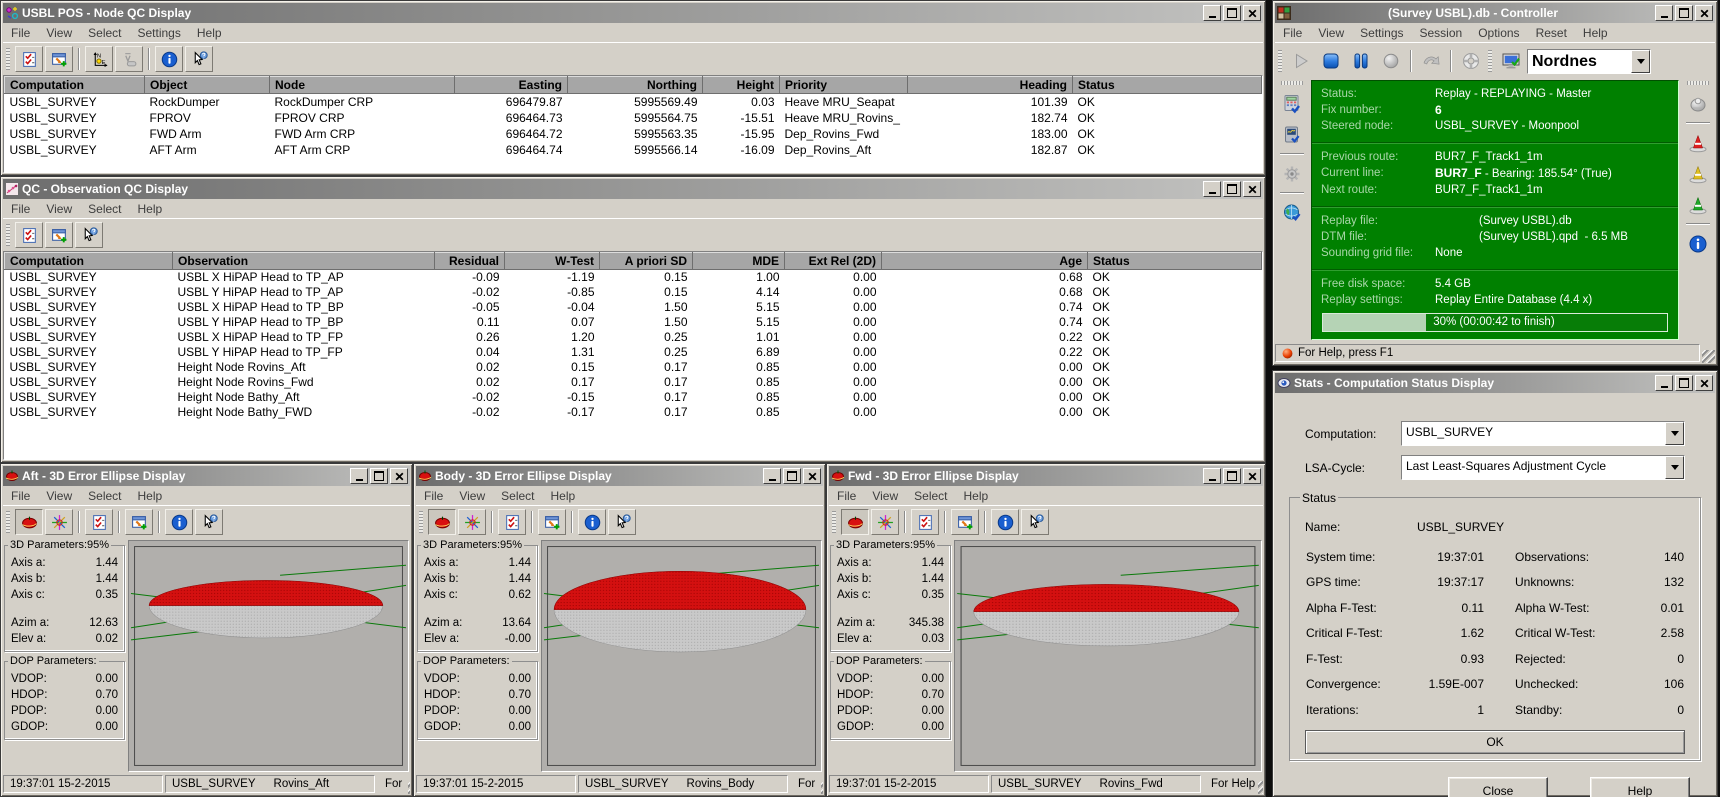  I want to click on titlebar: QC - Observation QC Display, so click(633, 189).